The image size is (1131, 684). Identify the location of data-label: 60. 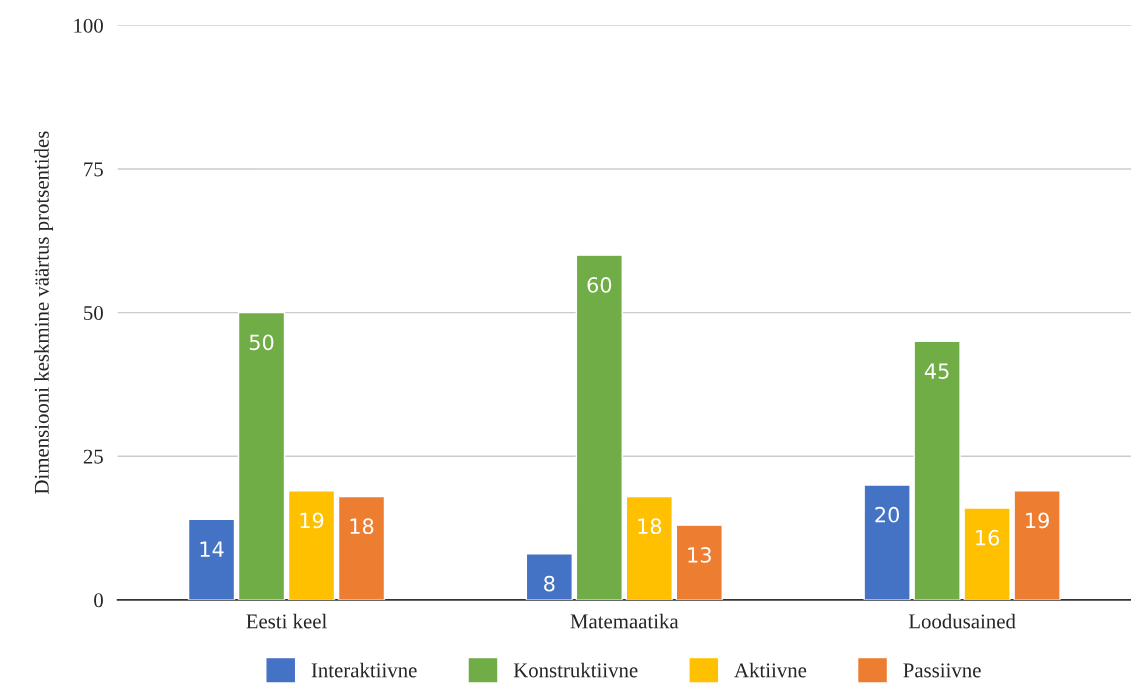
(599, 285).